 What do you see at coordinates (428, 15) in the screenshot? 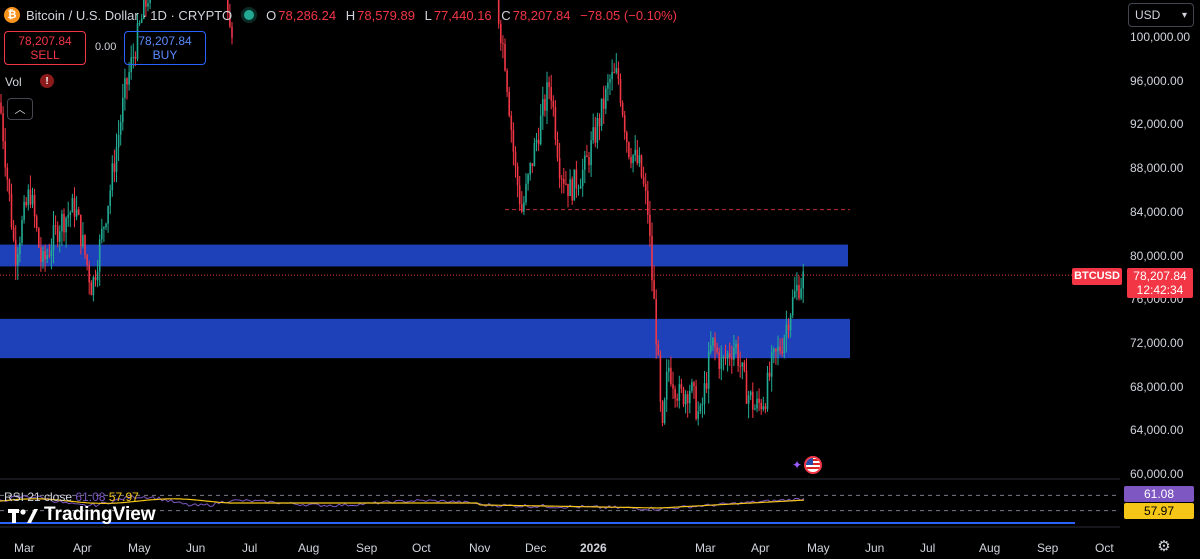
I see `ohlc-label: L` at bounding box center [428, 15].